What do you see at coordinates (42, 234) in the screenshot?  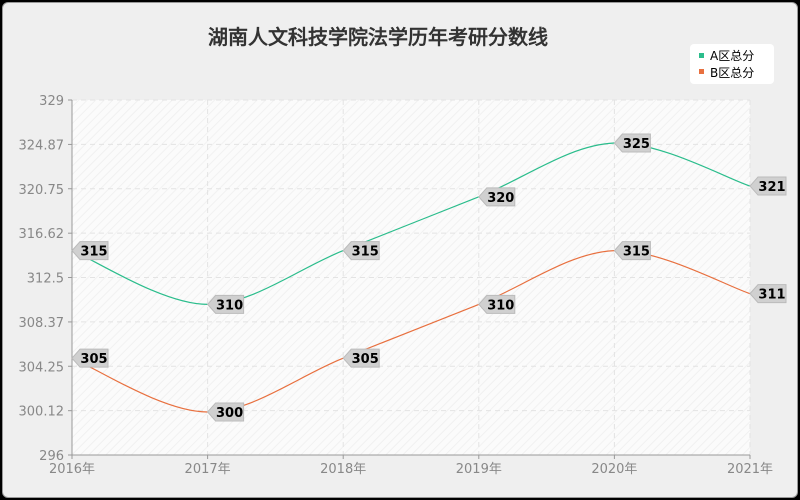 I see `y-tick-label: 316.62` at bounding box center [42, 234].